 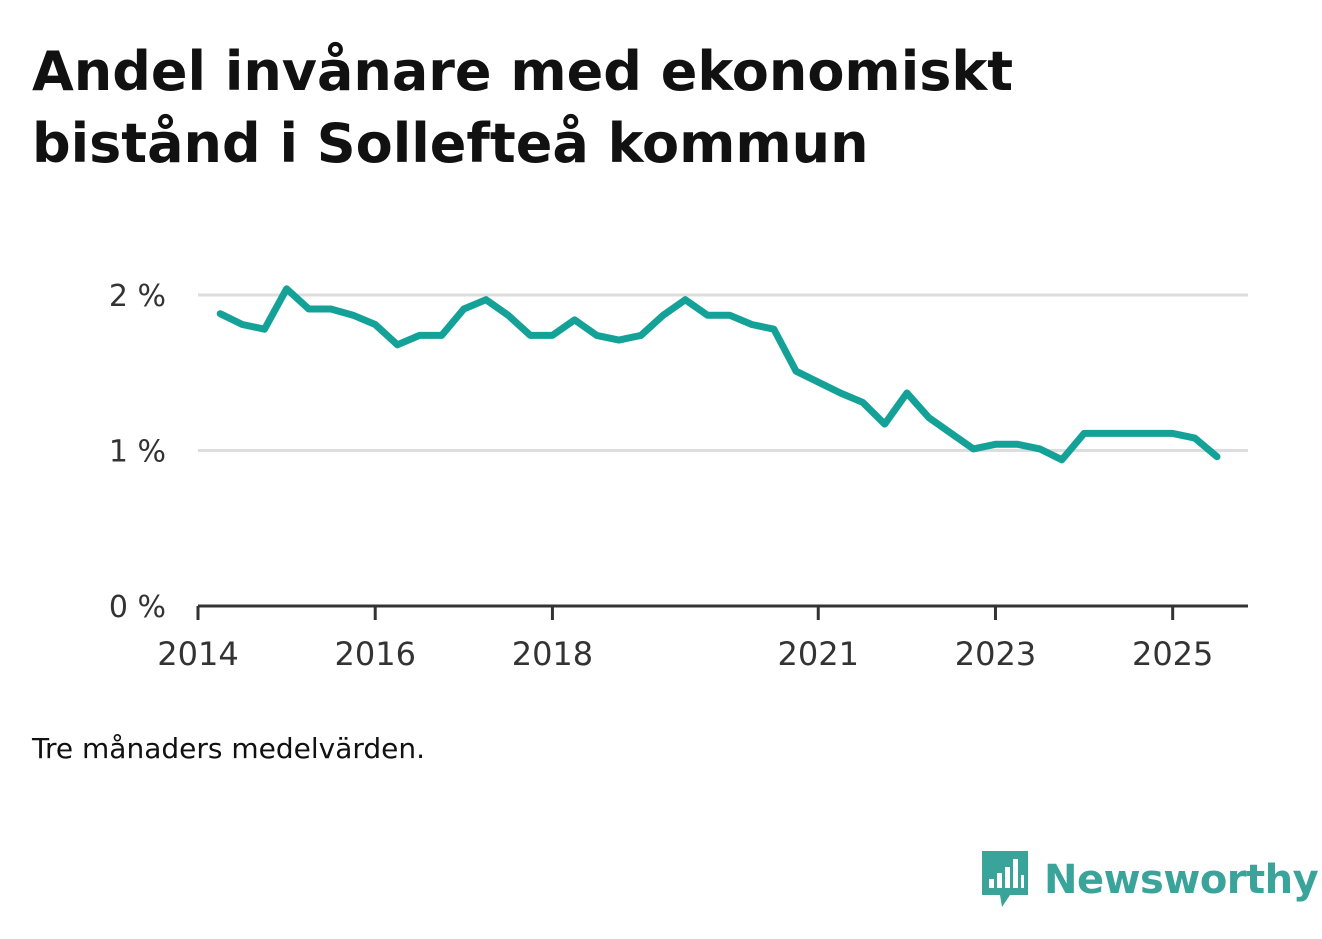 I want to click on x-tick-label: 2025, so click(x=1172, y=654).